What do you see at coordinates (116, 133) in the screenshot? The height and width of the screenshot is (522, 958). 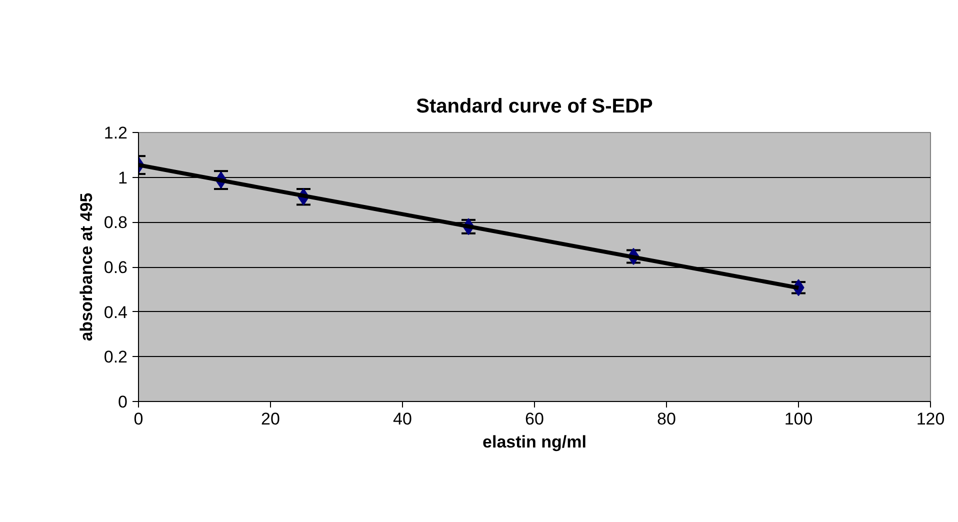 I see `y-tick-label: 1.2` at bounding box center [116, 133].